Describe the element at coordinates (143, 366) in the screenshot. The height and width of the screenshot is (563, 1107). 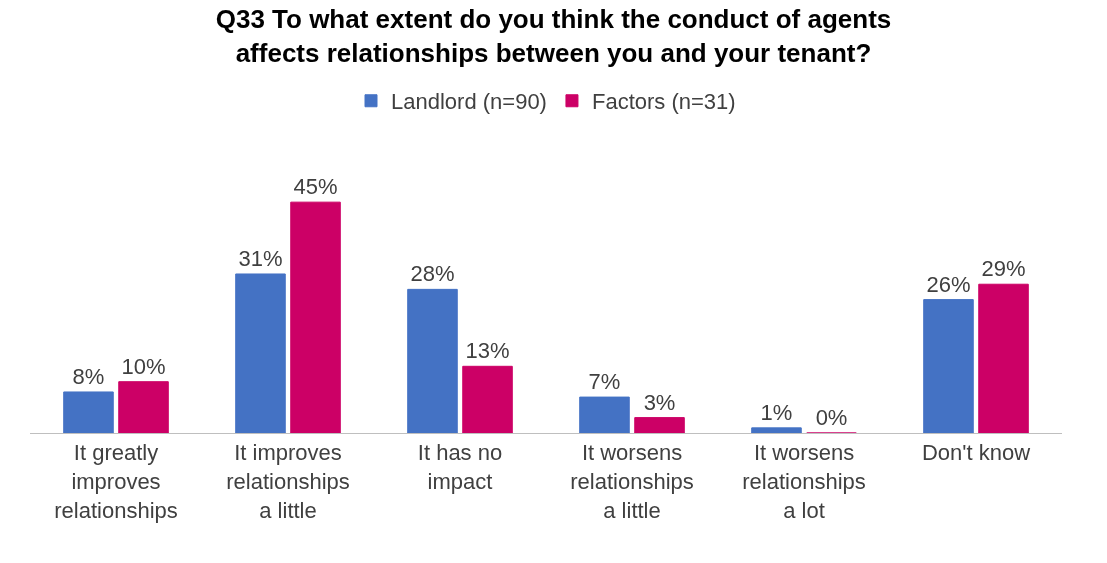
I see `data-label: 10%` at that location.